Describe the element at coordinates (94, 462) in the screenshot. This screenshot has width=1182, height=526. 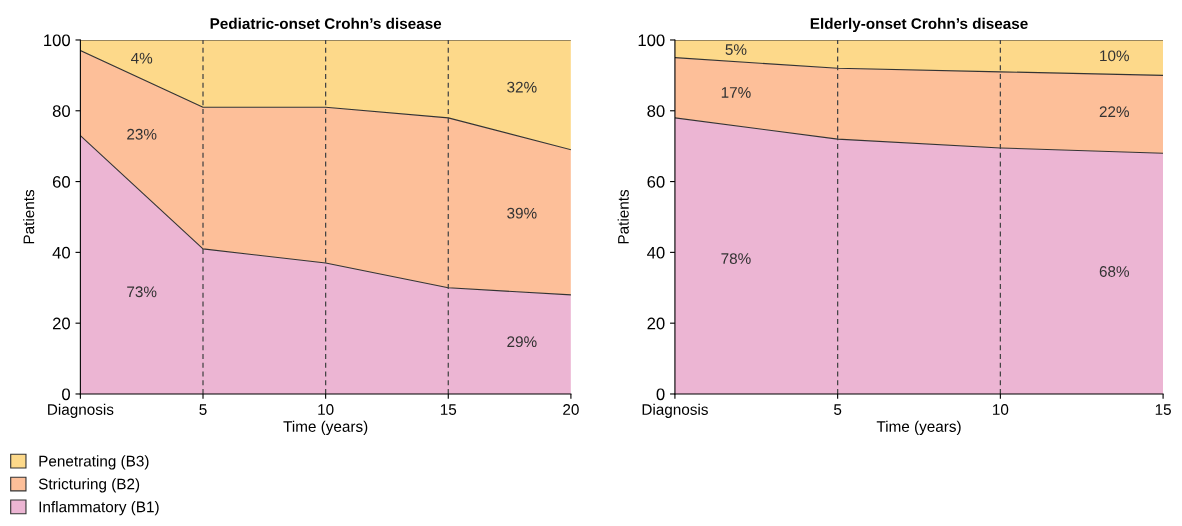
I see `legend-label: Penetrating (B3)` at that location.